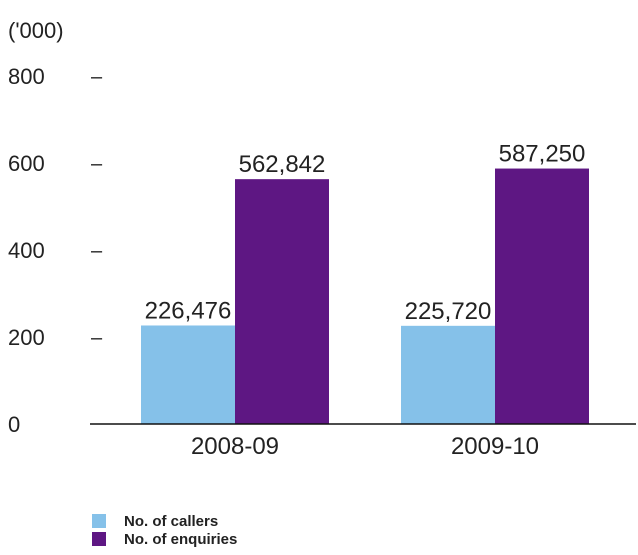 This screenshot has height=555, width=638. Describe the element at coordinates (495, 446) in the screenshot. I see `x-tick-label-2009-10: 2009-10` at that location.